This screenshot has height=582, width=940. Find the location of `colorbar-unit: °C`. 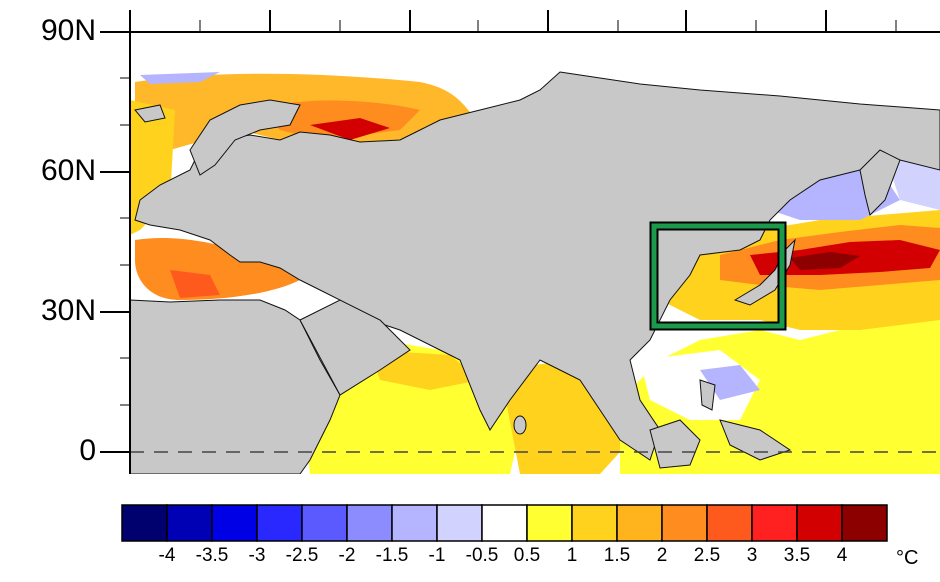

colorbar-unit: °C is located at coordinates (907, 558).